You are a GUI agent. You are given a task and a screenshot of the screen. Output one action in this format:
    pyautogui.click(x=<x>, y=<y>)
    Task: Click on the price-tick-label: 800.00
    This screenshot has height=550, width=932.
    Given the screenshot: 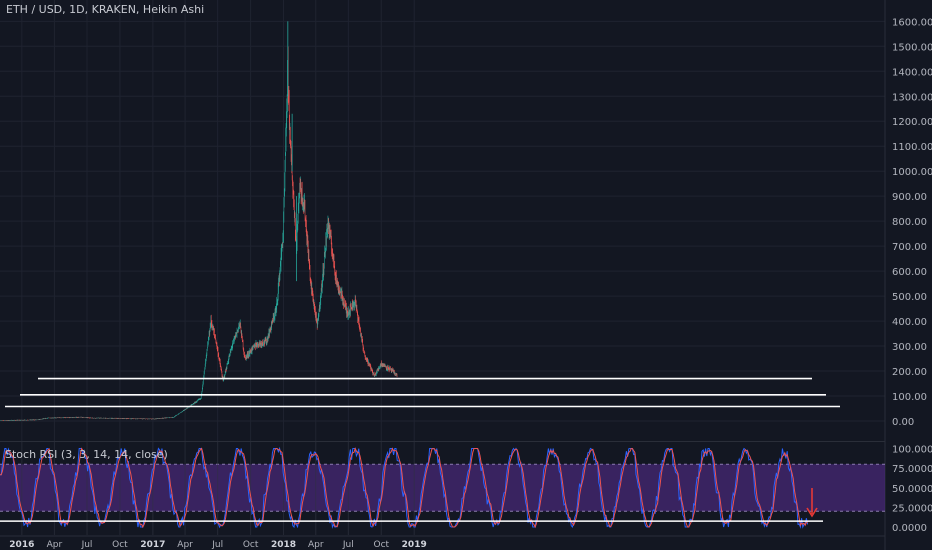 What is the action you would take?
    pyautogui.click(x=909, y=222)
    